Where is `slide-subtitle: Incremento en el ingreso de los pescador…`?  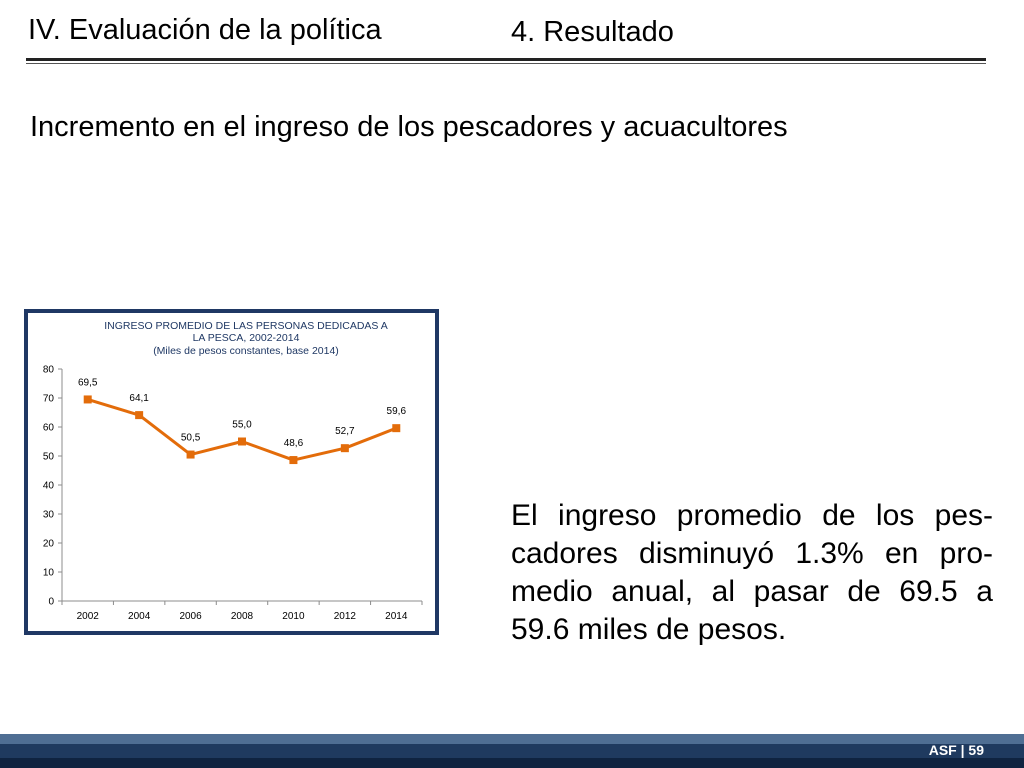
slide-subtitle: Incremento en el ingreso de los pescador… is located at coordinates (409, 127).